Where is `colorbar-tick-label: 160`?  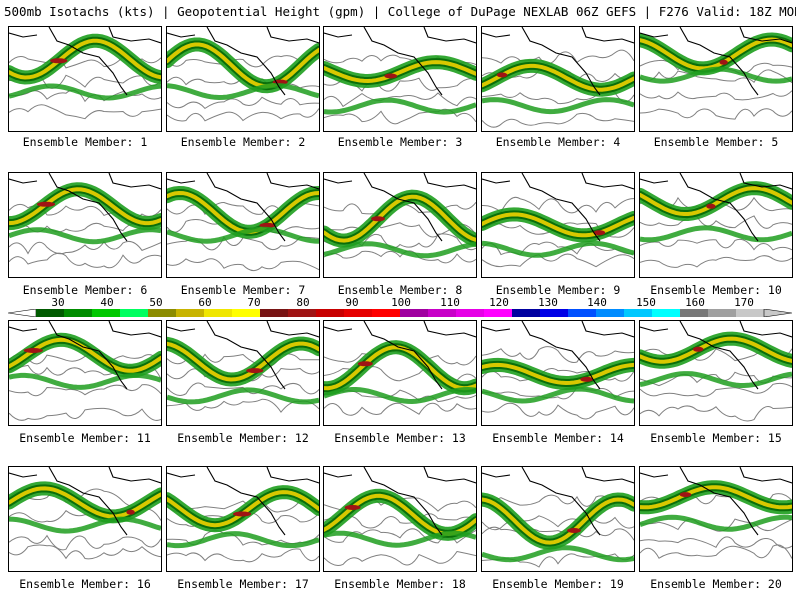
colorbar-tick-label: 160 is located at coordinates (695, 302).